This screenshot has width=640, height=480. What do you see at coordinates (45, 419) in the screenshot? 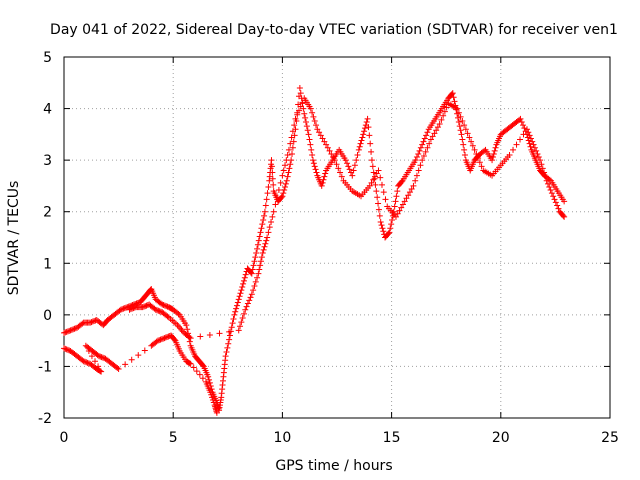
I see `y-tick-label: -2` at bounding box center [45, 419].